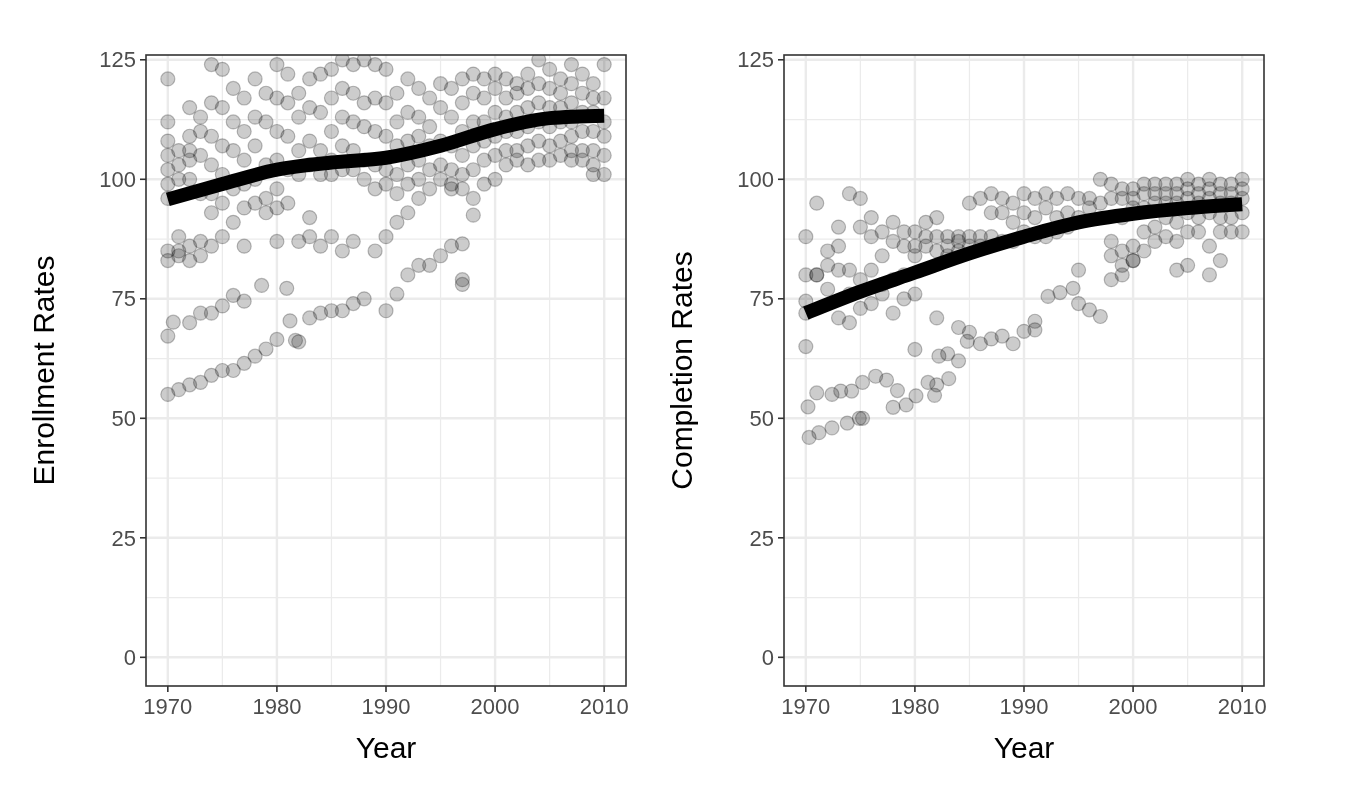 Image resolution: width=1362 pixels, height=800 pixels. What do you see at coordinates (681, 370) in the screenshot?
I see `y-axis-title: Completion Rates` at bounding box center [681, 370].